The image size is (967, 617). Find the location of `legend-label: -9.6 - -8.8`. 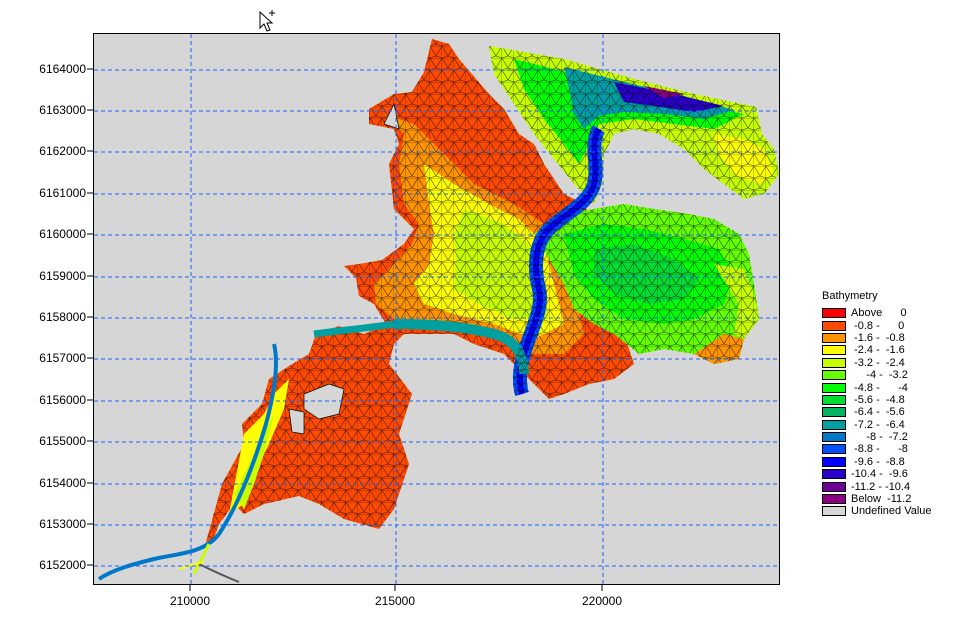

legend-label: -9.6 - -8.8 is located at coordinates (878, 461).